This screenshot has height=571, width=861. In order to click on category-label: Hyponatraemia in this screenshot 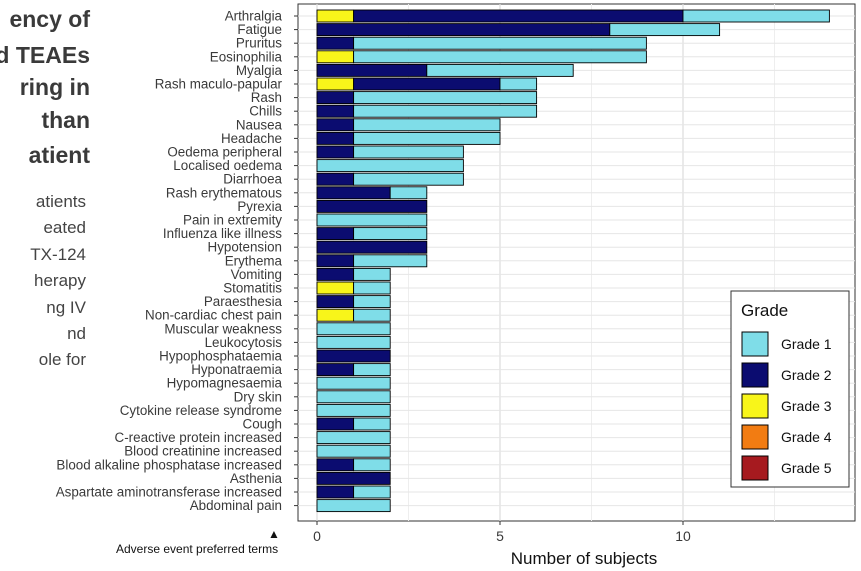, I will do `click(236, 369)`.